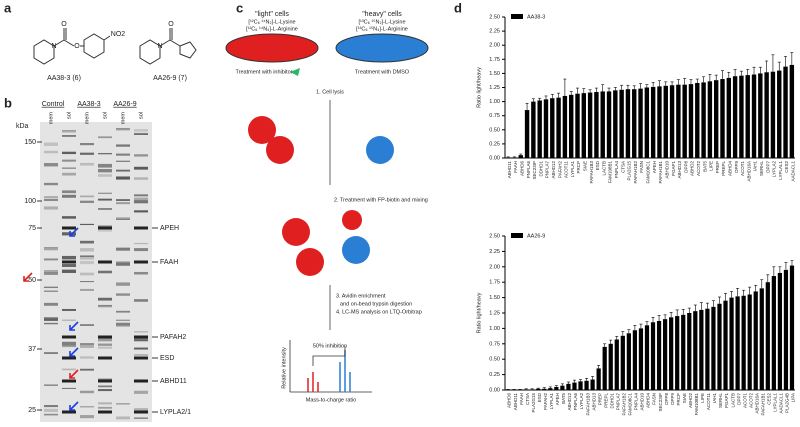 The image size is (800, 427). Describe the element at coordinates (494, 144) in the screenshot. I see `y-tick-label: 0.25` at that location.